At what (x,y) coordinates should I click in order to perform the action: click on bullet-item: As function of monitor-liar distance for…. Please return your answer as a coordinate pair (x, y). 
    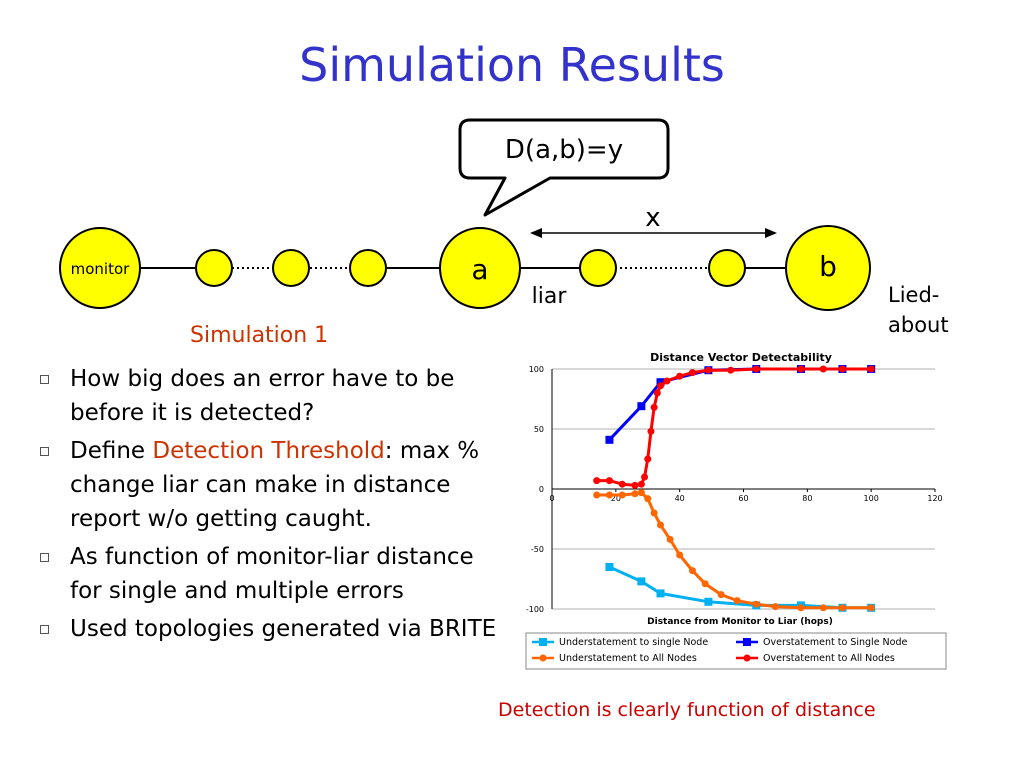
    Looking at the image, I should click on (268, 574).